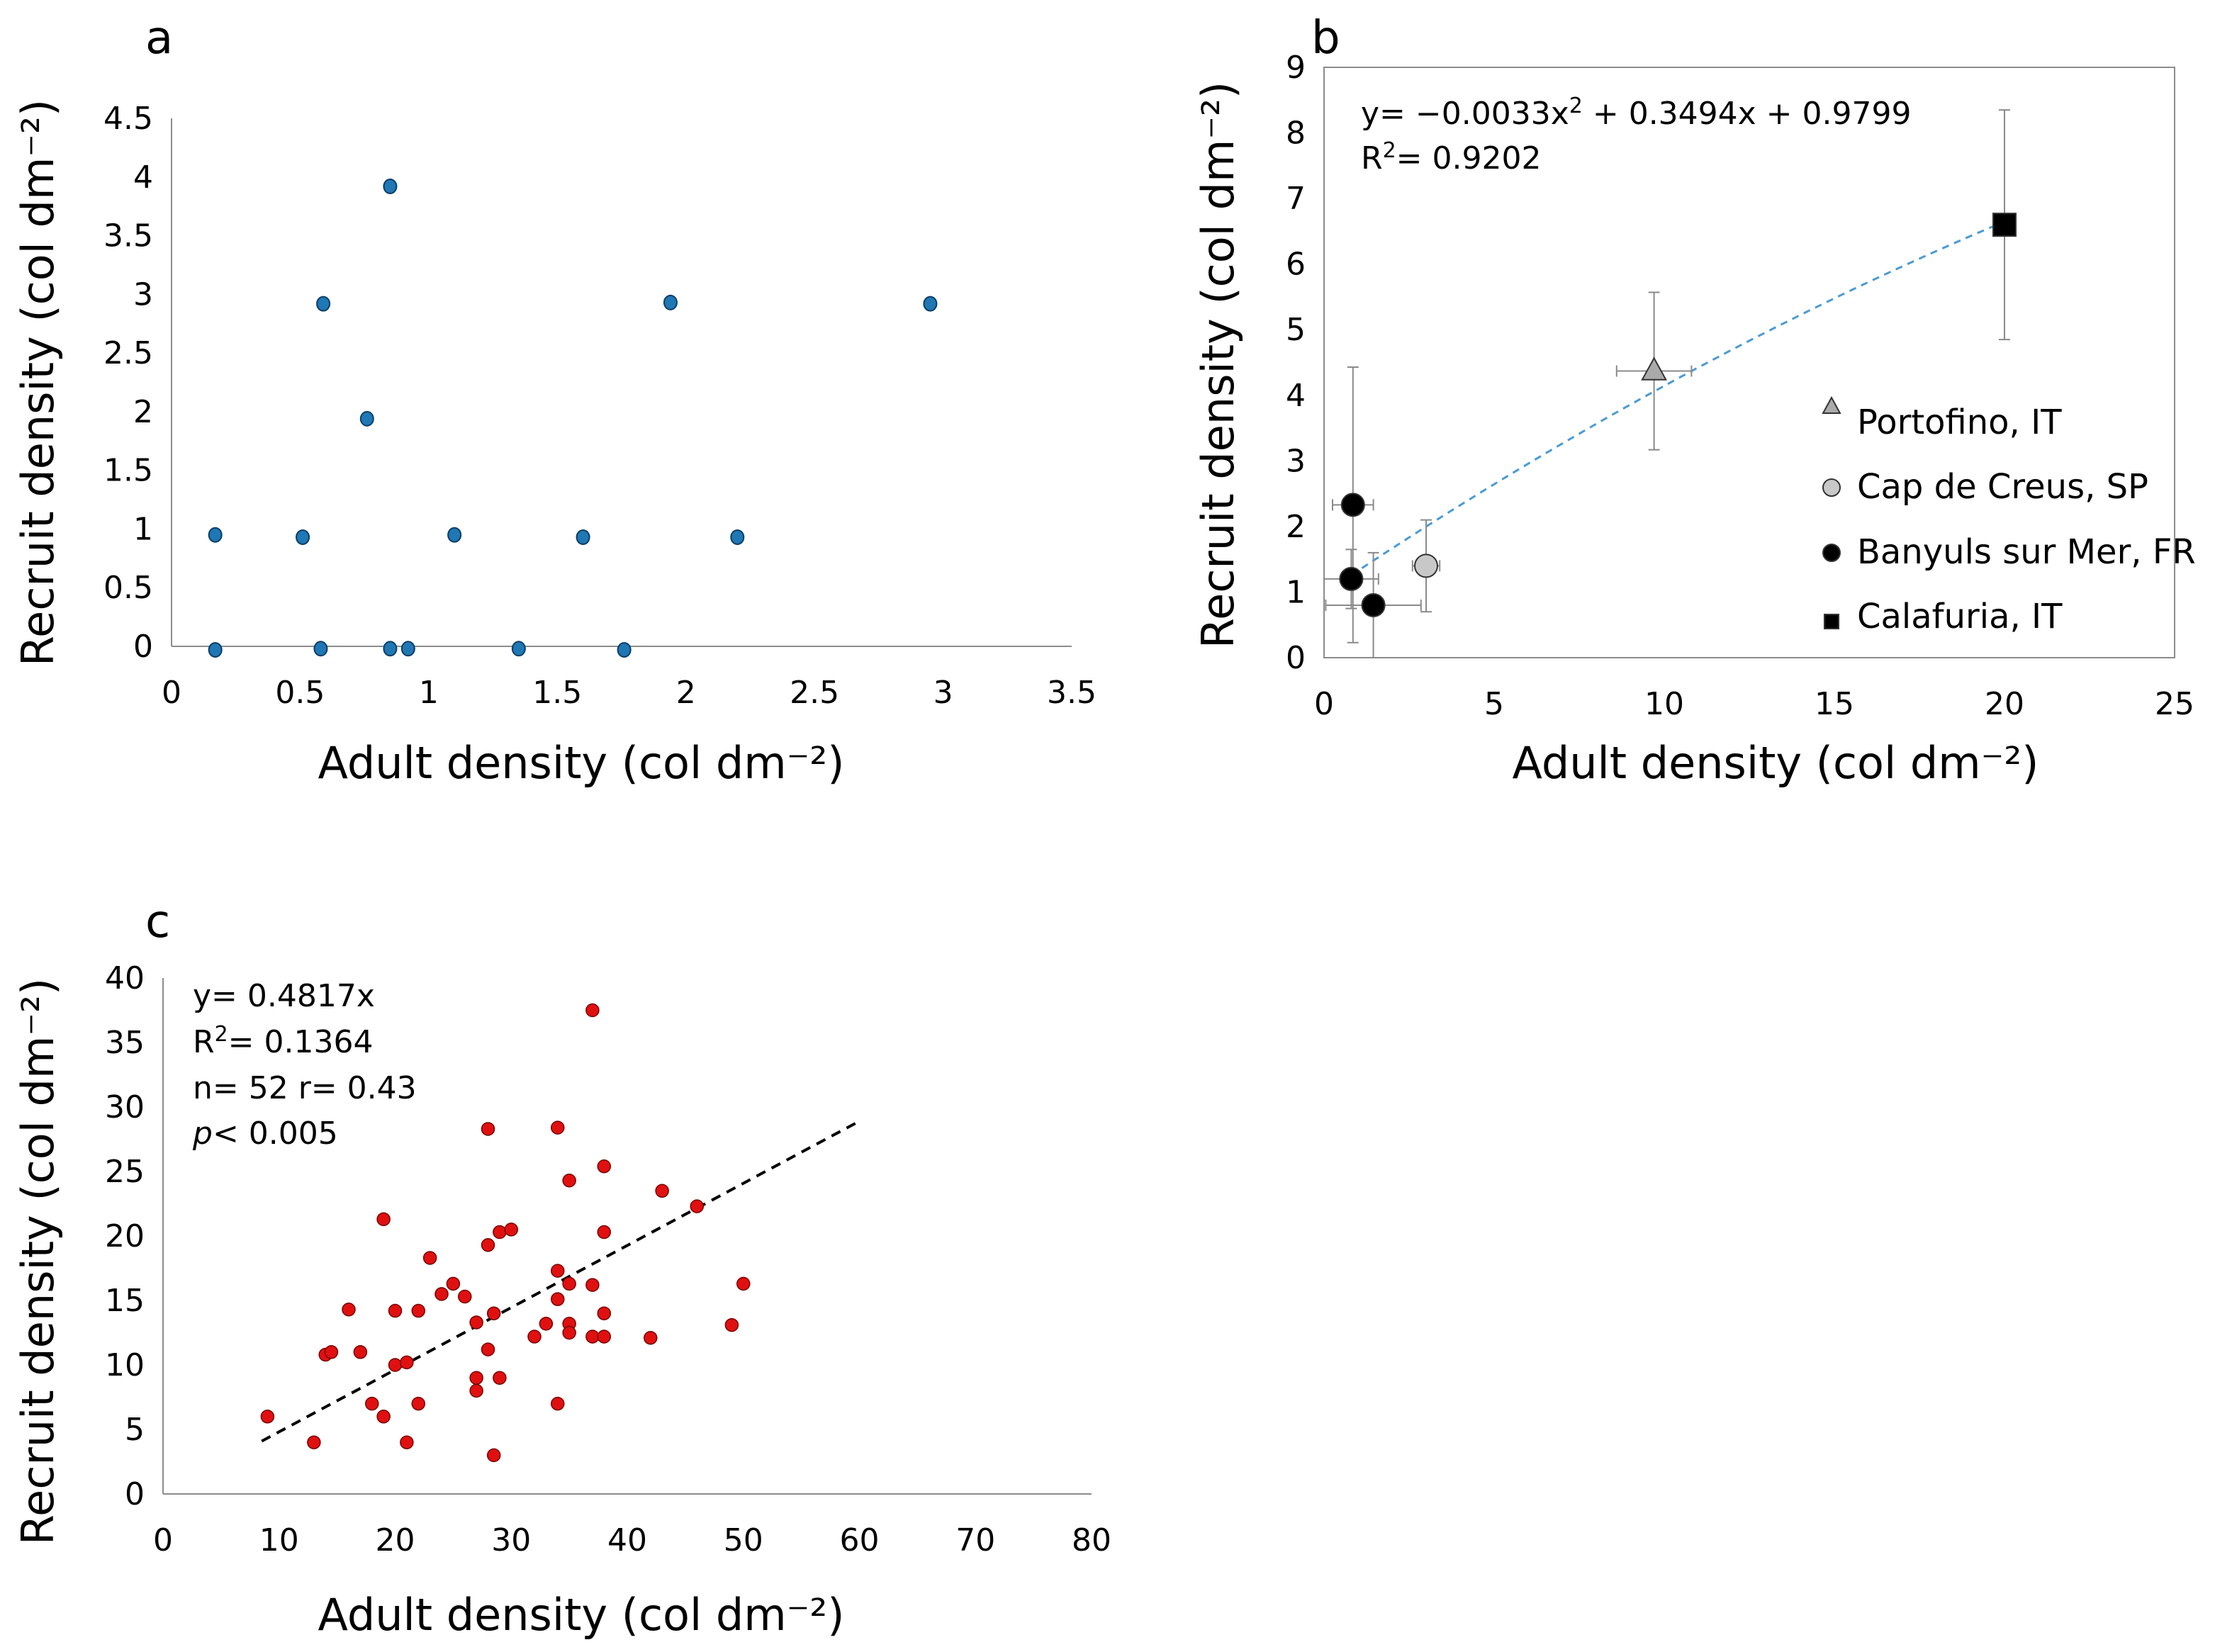 This screenshot has height=1652, width=2215. What do you see at coordinates (2004, 704) in the screenshot?
I see `x-tick-label: 20` at bounding box center [2004, 704].